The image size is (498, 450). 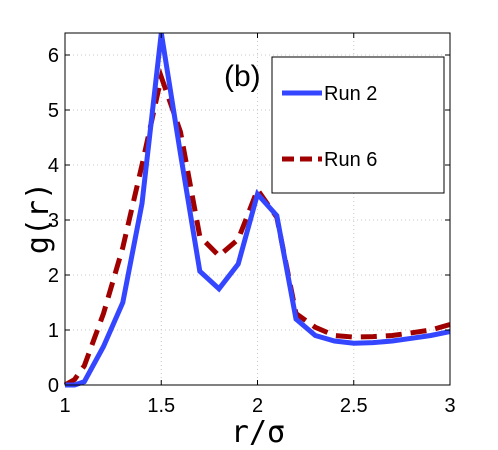 I want to click on legend: Run 2 Run 6, so click(x=358, y=125).